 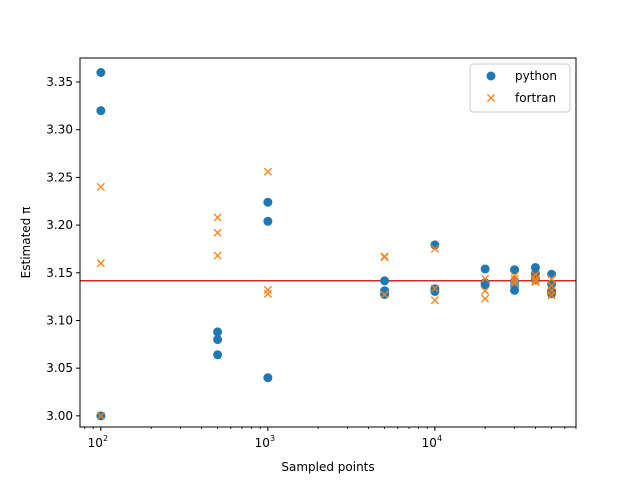 What do you see at coordinates (59, 368) in the screenshot?
I see `y-tick-label: 3.05` at bounding box center [59, 368].